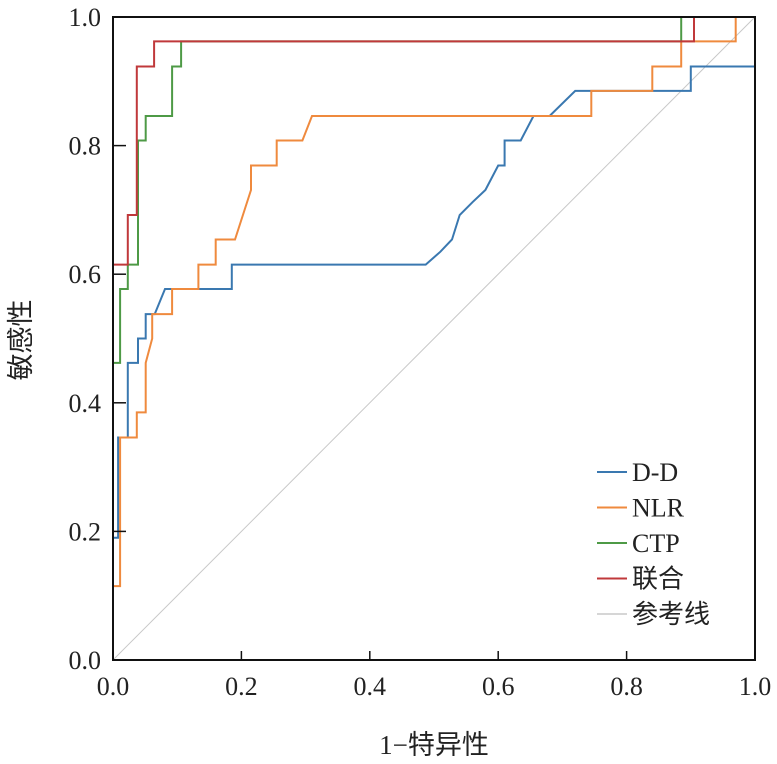  What do you see at coordinates (658, 508) in the screenshot?
I see `legend-label: NLR` at bounding box center [658, 508].